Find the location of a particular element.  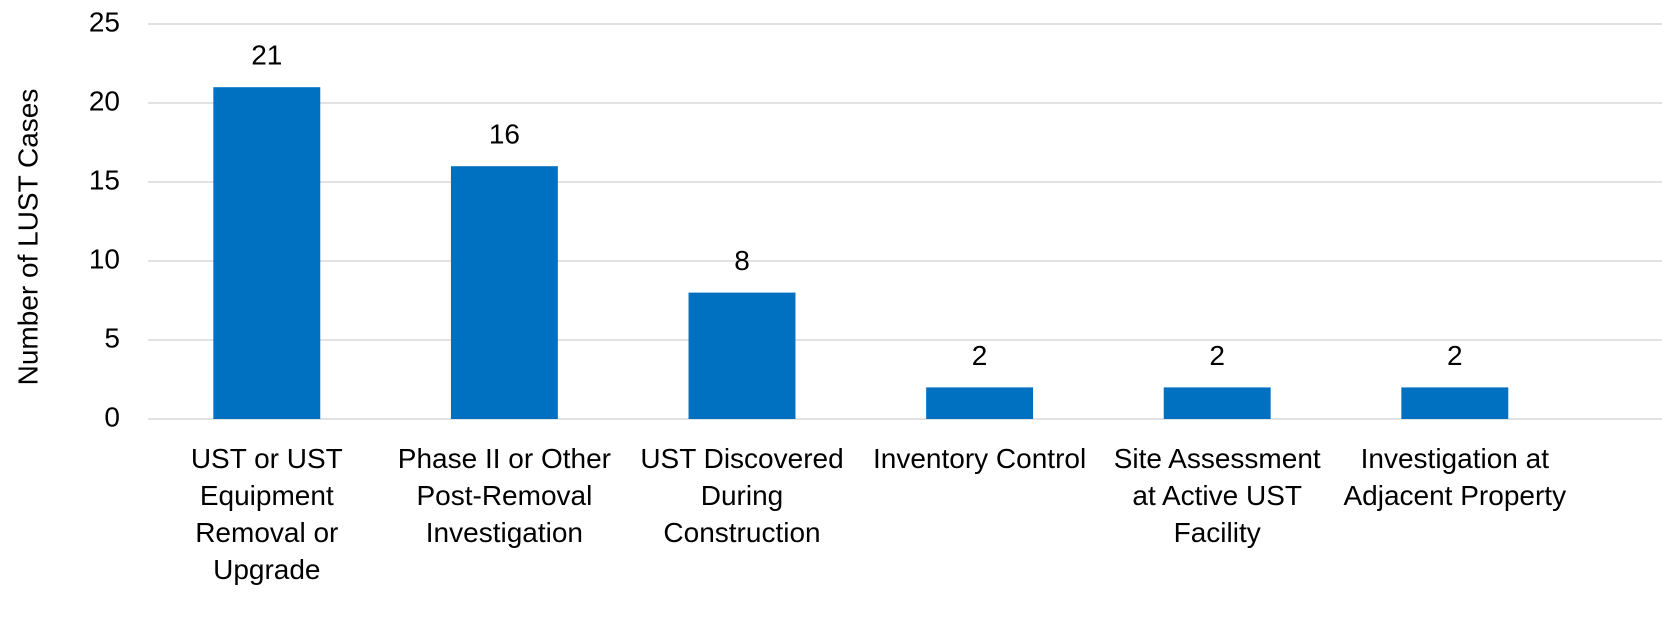

x-tick-label: Inventory Control is located at coordinates (979, 458).